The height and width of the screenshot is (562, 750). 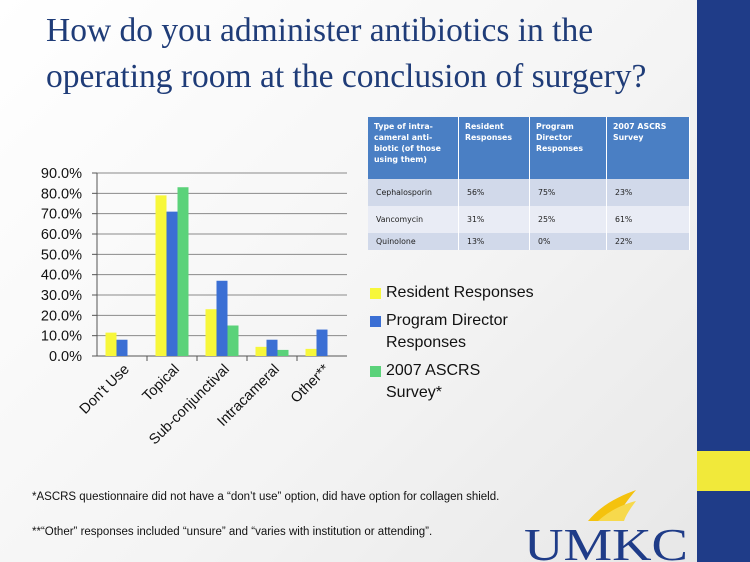 What do you see at coordinates (65, 357) in the screenshot?
I see `y-tick-label: 0.0%` at bounding box center [65, 357].